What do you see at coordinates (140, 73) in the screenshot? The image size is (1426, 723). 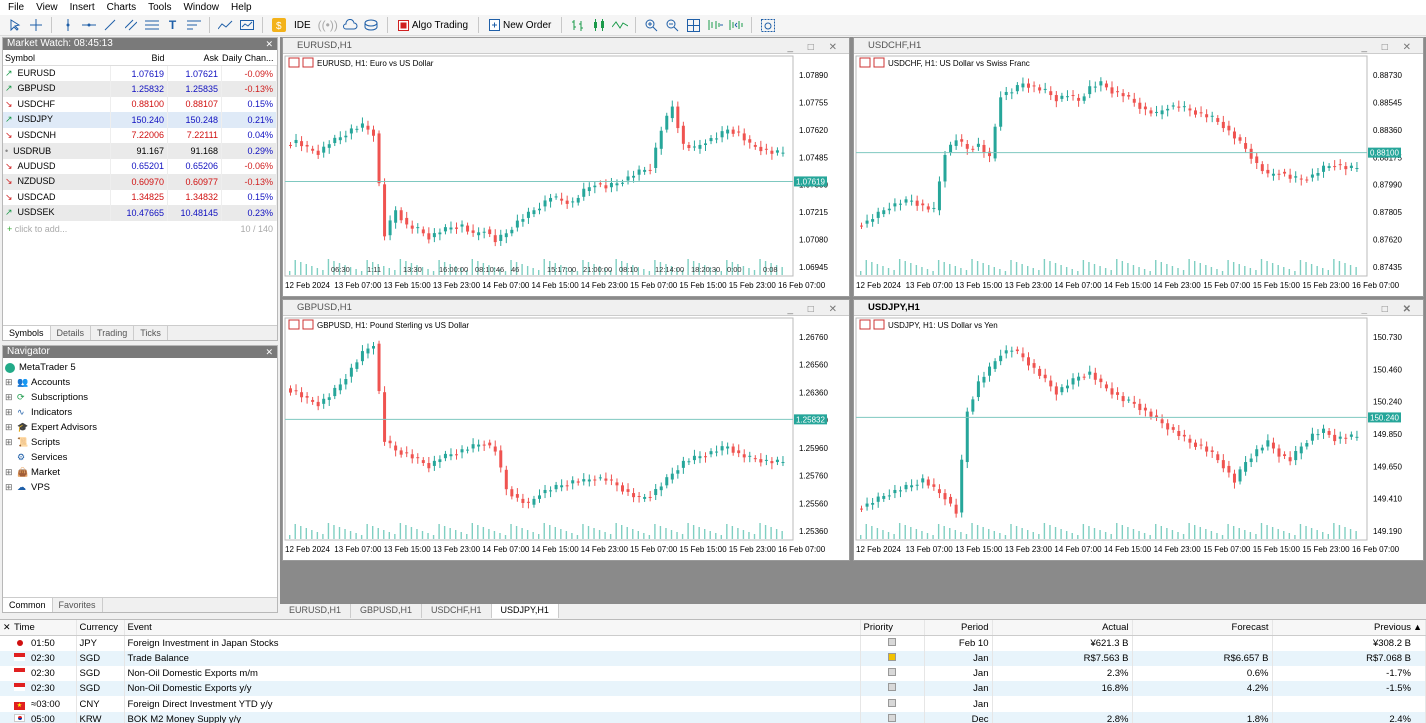 I see `market-watch-row: ↗ EURUSD 1.07619 1.07621 -0.09%` at bounding box center [140, 73].